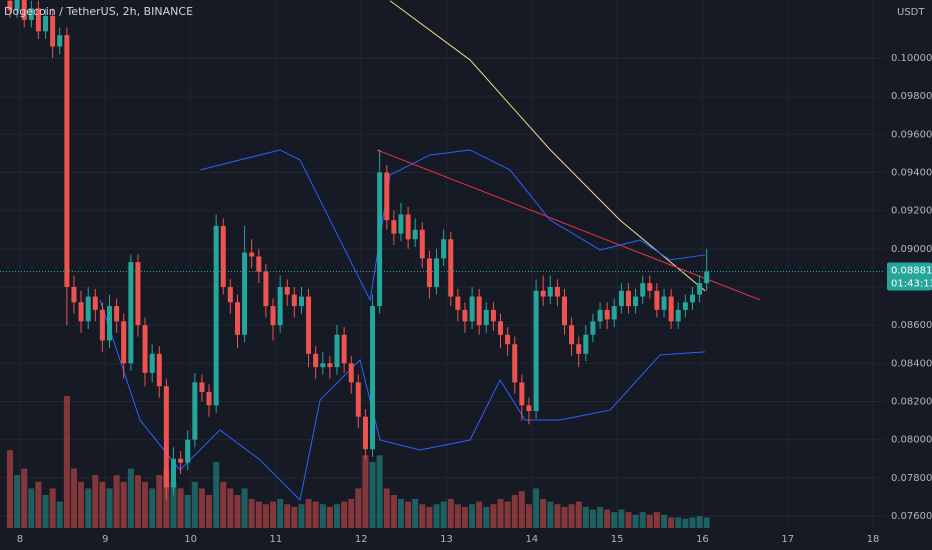  I want to click on x-tick-label: 13, so click(446, 539).